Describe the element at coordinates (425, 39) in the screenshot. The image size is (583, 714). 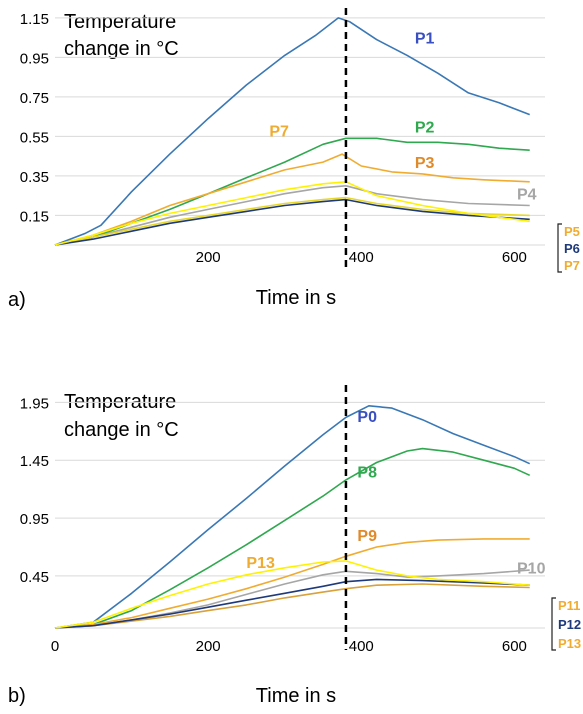
I see `series-label-p1: P1` at that location.